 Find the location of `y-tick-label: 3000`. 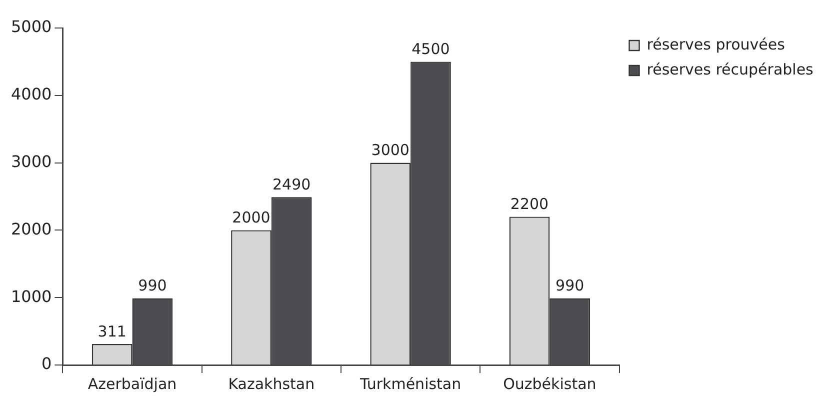

y-tick-label: 3000 is located at coordinates (31, 161).